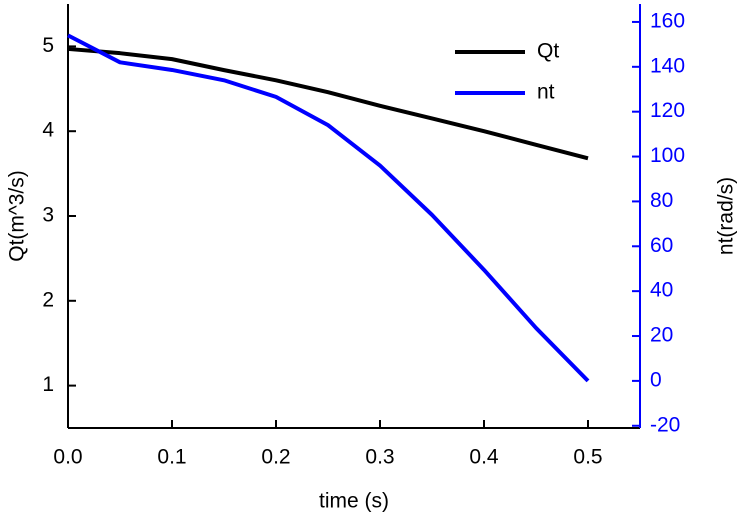  I want to click on x-tick-label: 0.2, so click(275, 457).